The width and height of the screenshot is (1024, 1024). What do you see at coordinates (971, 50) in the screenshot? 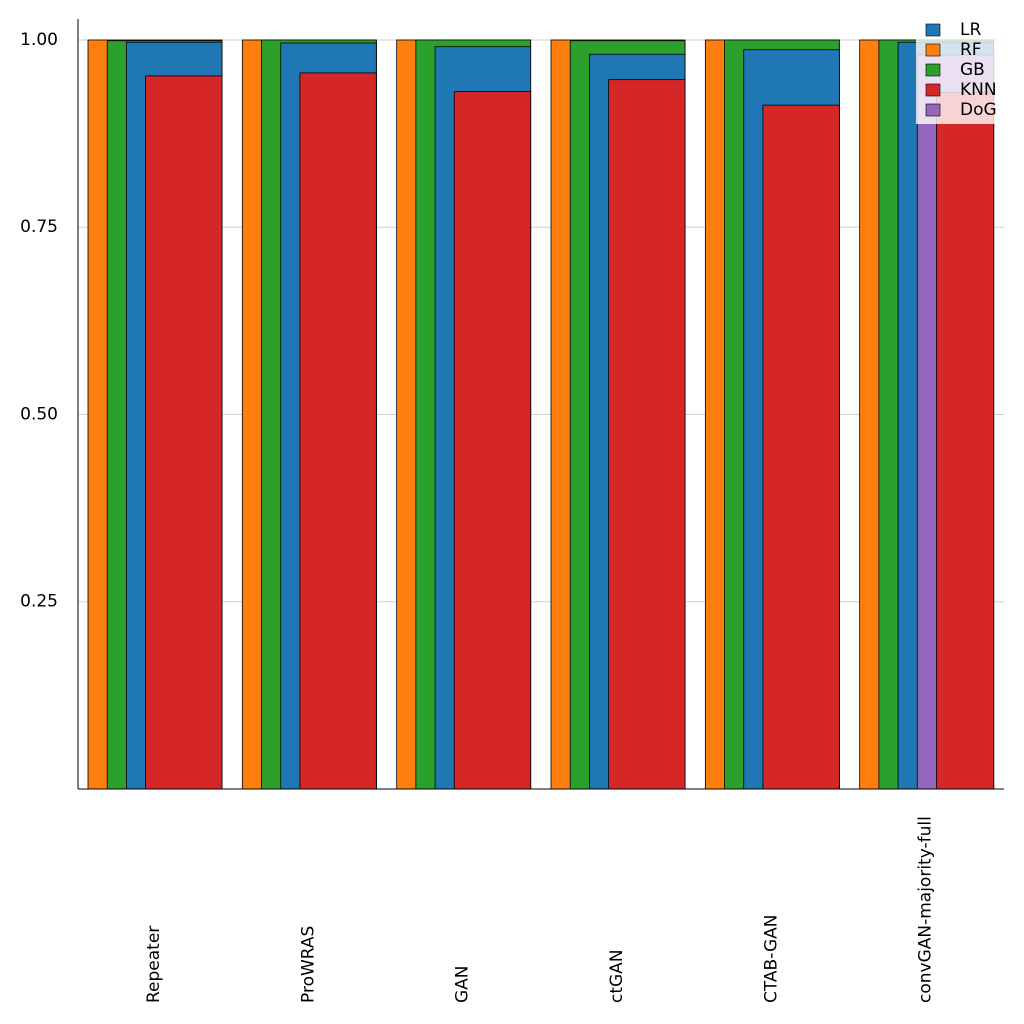
I see `legend-label: RF` at bounding box center [971, 50].